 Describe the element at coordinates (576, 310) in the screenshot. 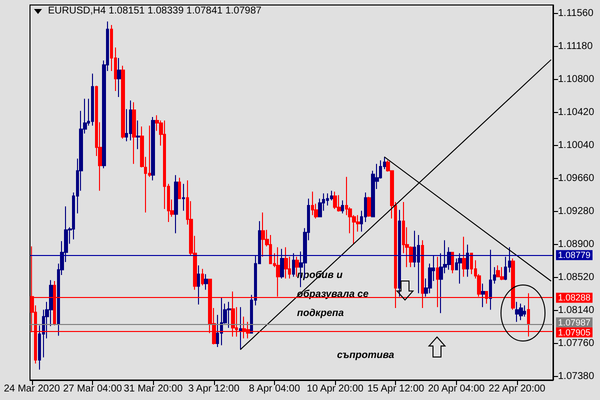

I see `y-tick-label: 1.08140` at that location.